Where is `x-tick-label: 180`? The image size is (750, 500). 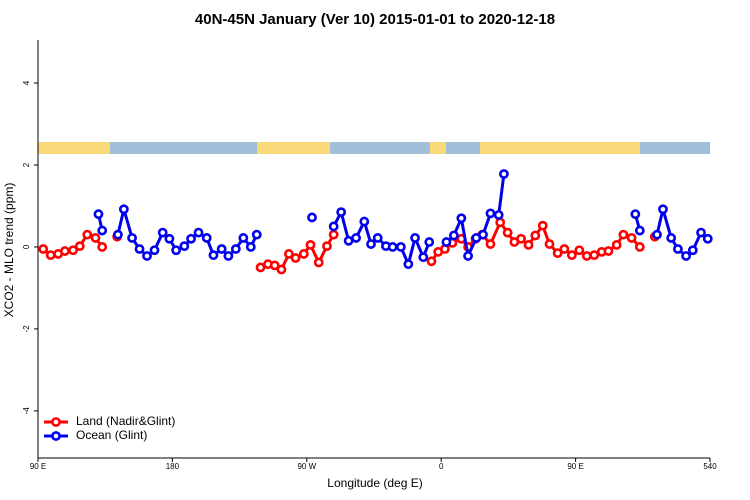
x-tick-label: 180 is located at coordinates (173, 466).